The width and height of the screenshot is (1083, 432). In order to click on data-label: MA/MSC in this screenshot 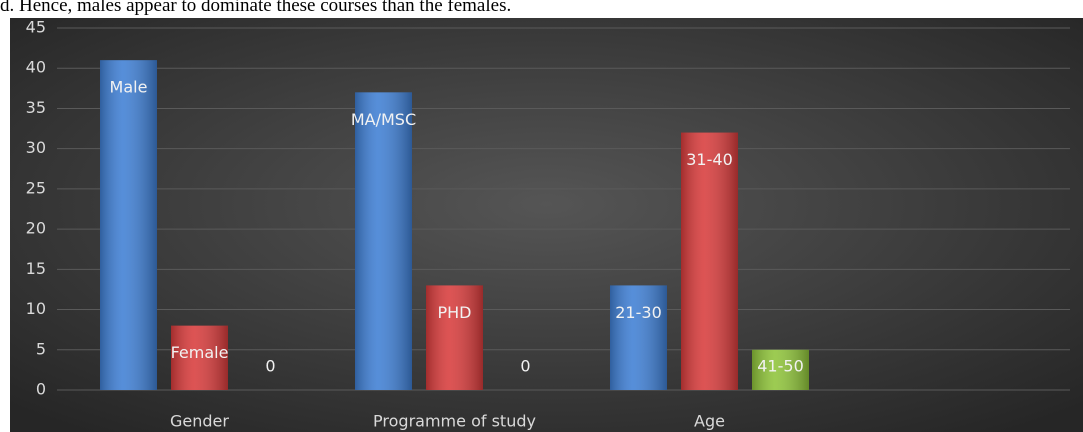, I will do `click(383, 119)`.